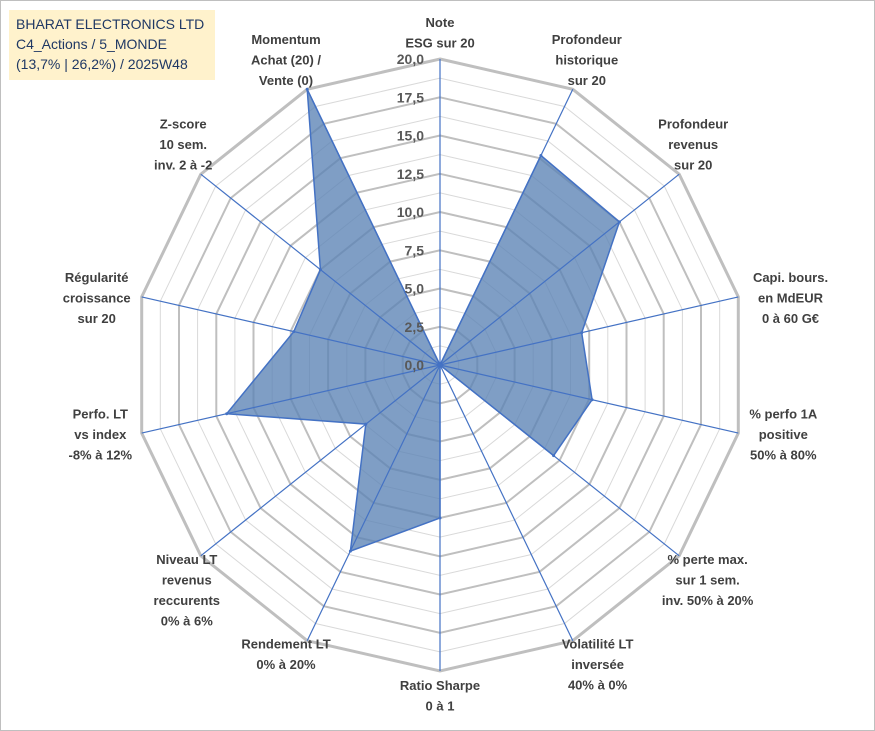 The height and width of the screenshot is (731, 875). I want to click on category-label-line: 0 à 1, so click(440, 706).